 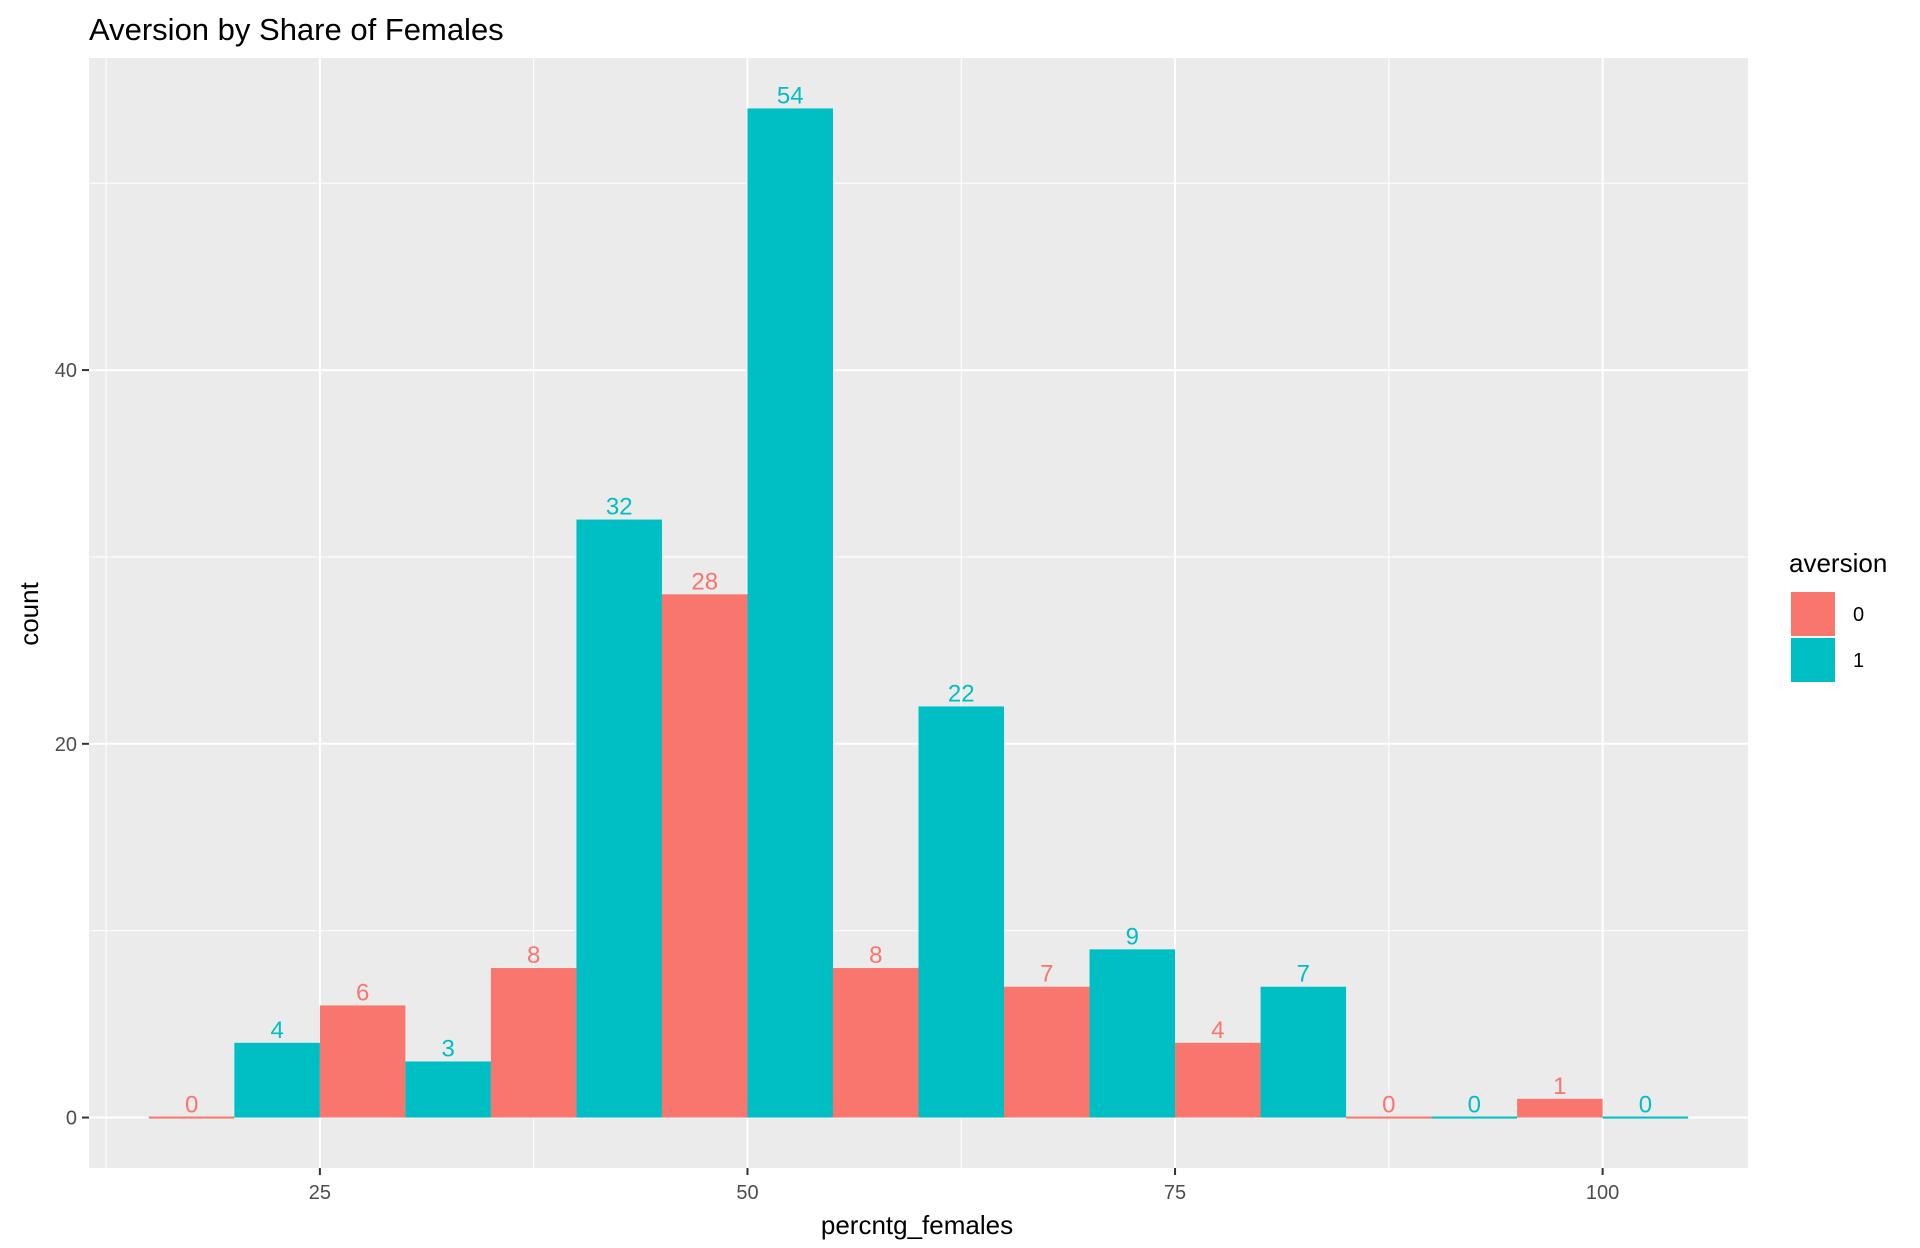 What do you see at coordinates (917, 1225) in the screenshot?
I see `x-axis-title: percntg_females` at bounding box center [917, 1225].